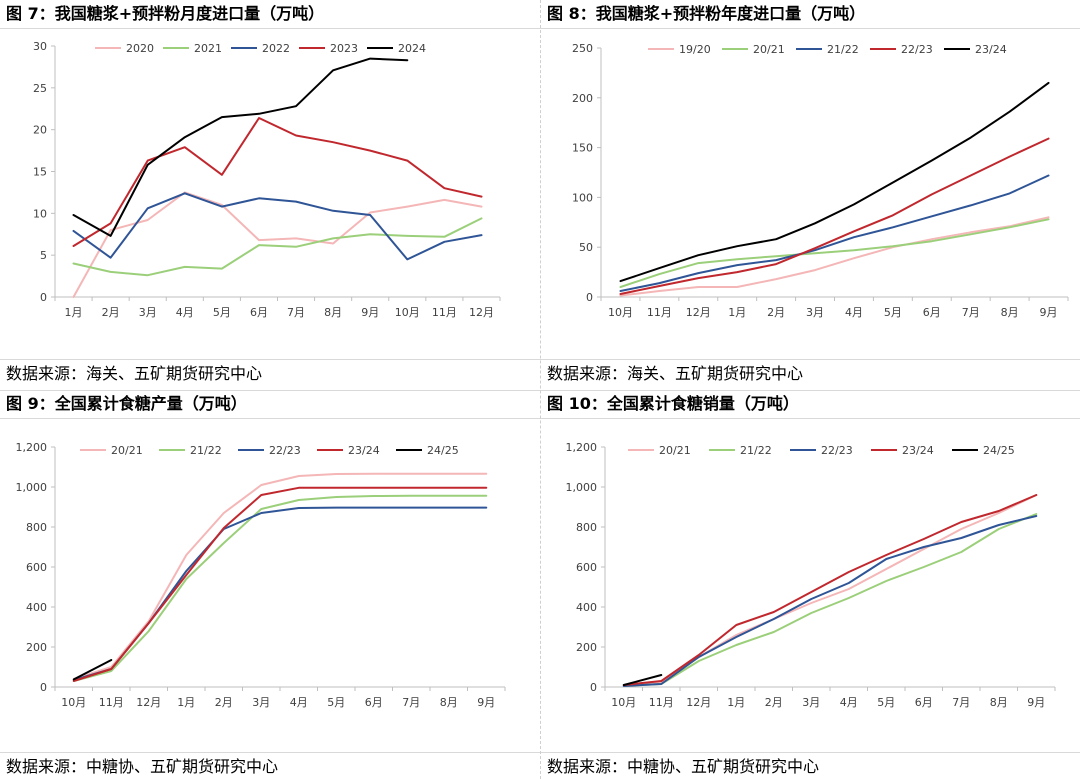 The height and width of the screenshot is (779, 1080). I want to click on chart-source-fig10: 数据来源：中糖协、五矿期货研究中心, so click(683, 766).